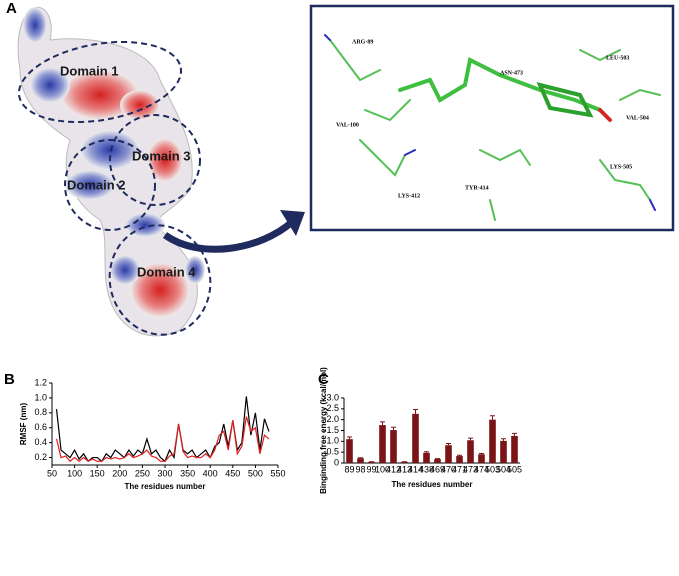 This screenshot has height=576, width=679. I want to click on panel-label: C, so click(323, 379).